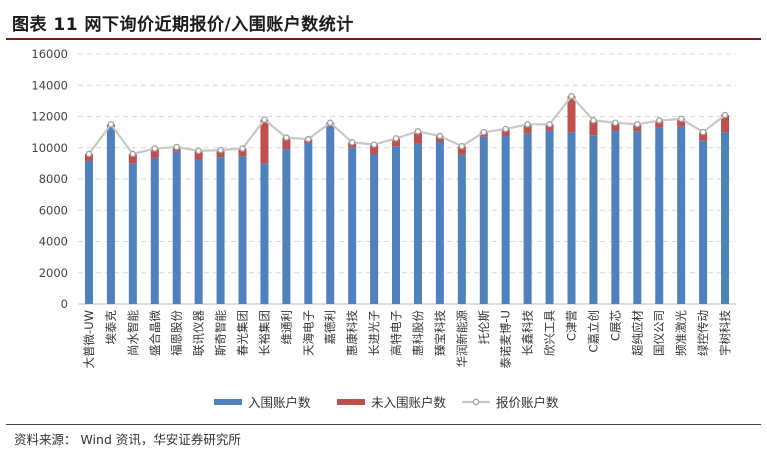  I want to click on x-tick-label: 长鑫科技, so click(528, 333).